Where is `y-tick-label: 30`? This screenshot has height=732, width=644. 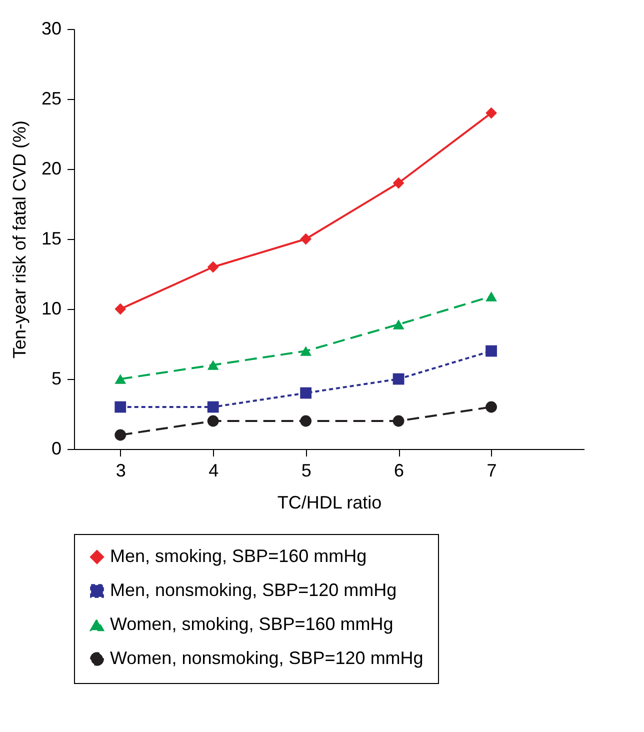 y-tick-label: 30 is located at coordinates (51, 28).